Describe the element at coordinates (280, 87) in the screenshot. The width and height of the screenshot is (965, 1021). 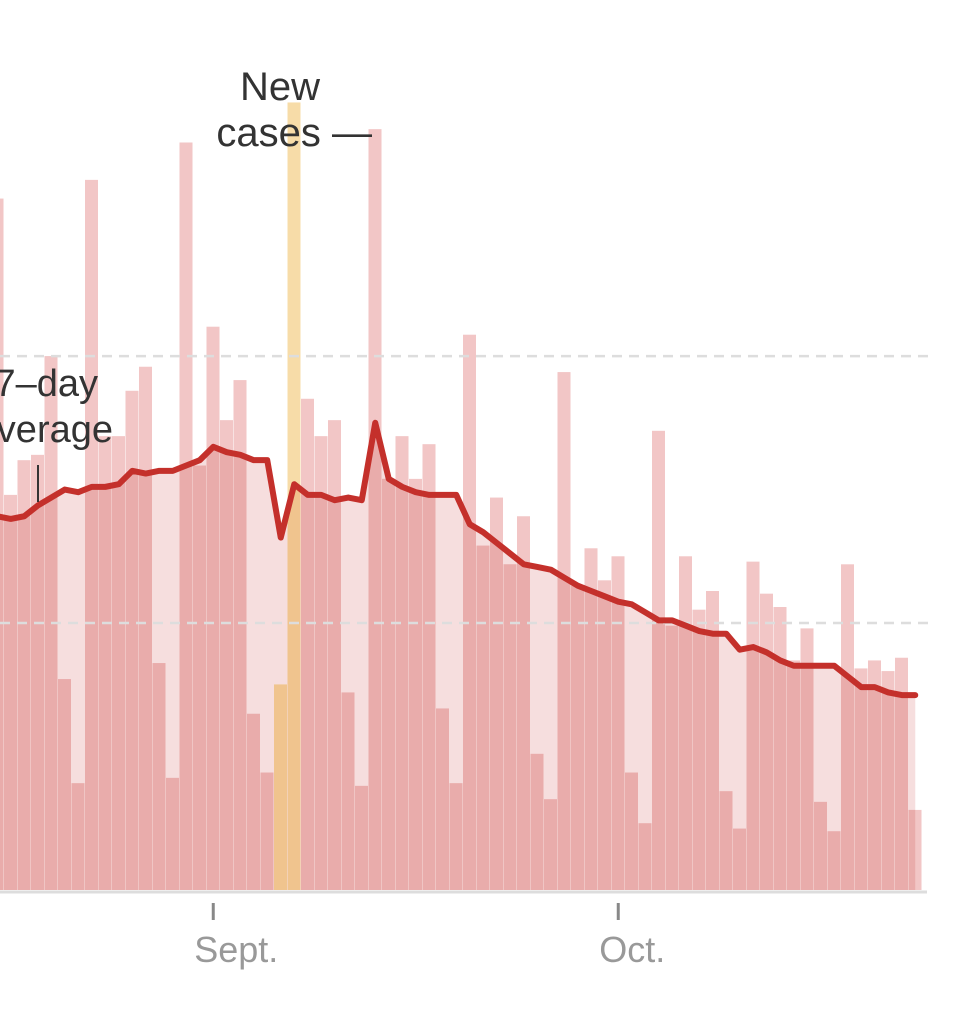
I see `annotation: New` at that location.